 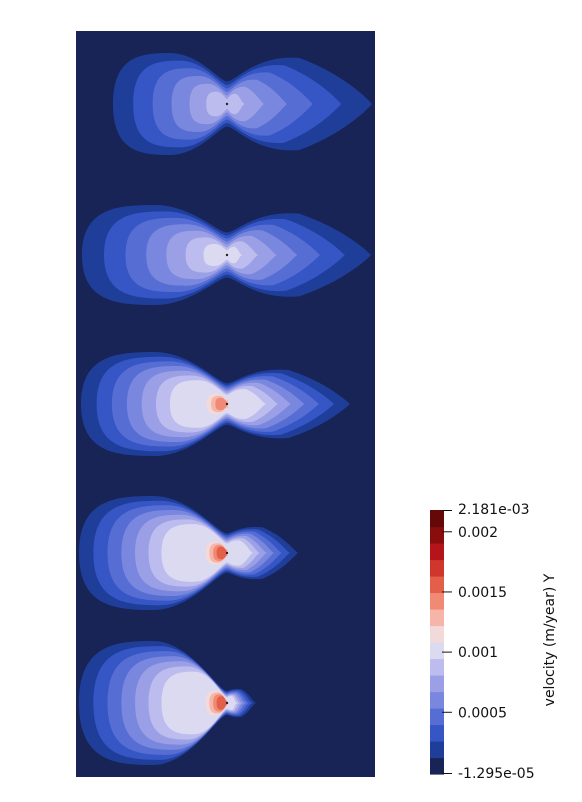 What do you see at coordinates (474, 642) in the screenshot?
I see `colorbar-ticks: 0.002 0.0015 0.001 0.0005` at bounding box center [474, 642].